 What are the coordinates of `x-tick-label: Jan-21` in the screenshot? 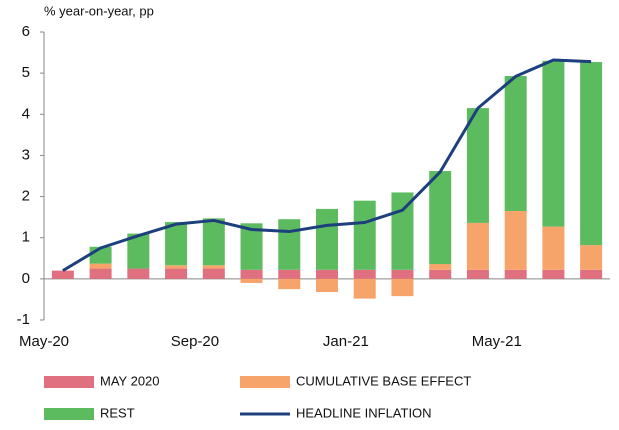 It's located at (346, 341).